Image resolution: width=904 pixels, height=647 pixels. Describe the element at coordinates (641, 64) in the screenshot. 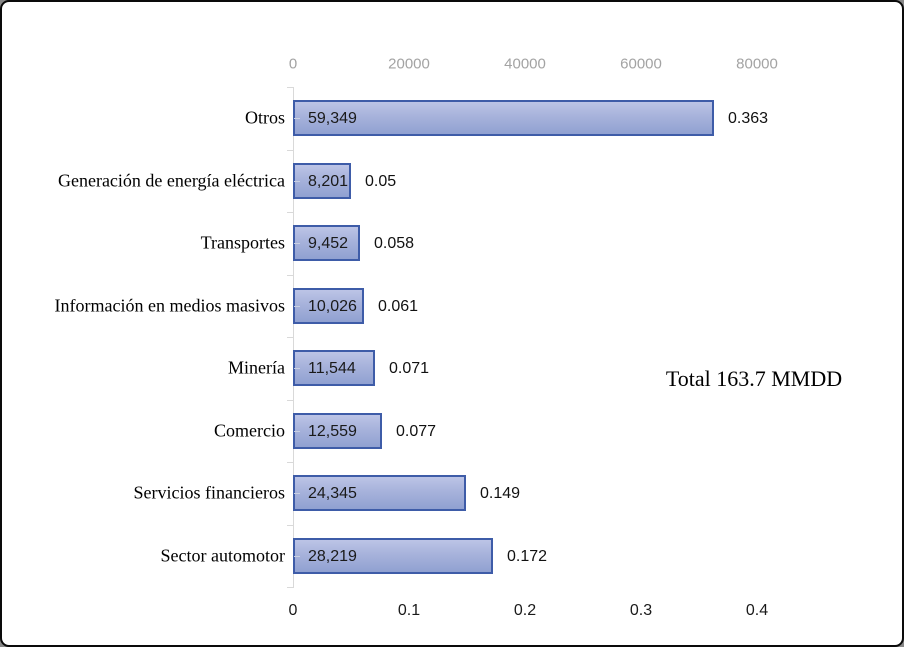

I see `top-axis-tick-label: 60000` at that location.